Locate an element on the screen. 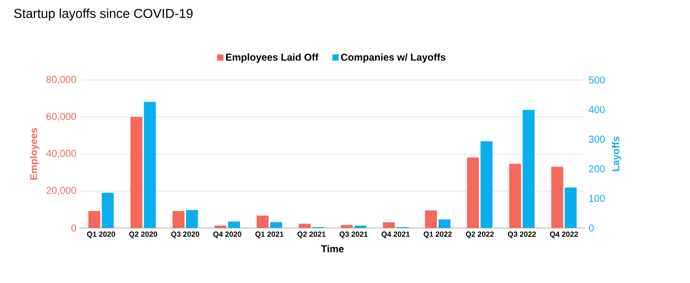 The image size is (690, 283). y2-axis-title: Layoffs is located at coordinates (617, 154).